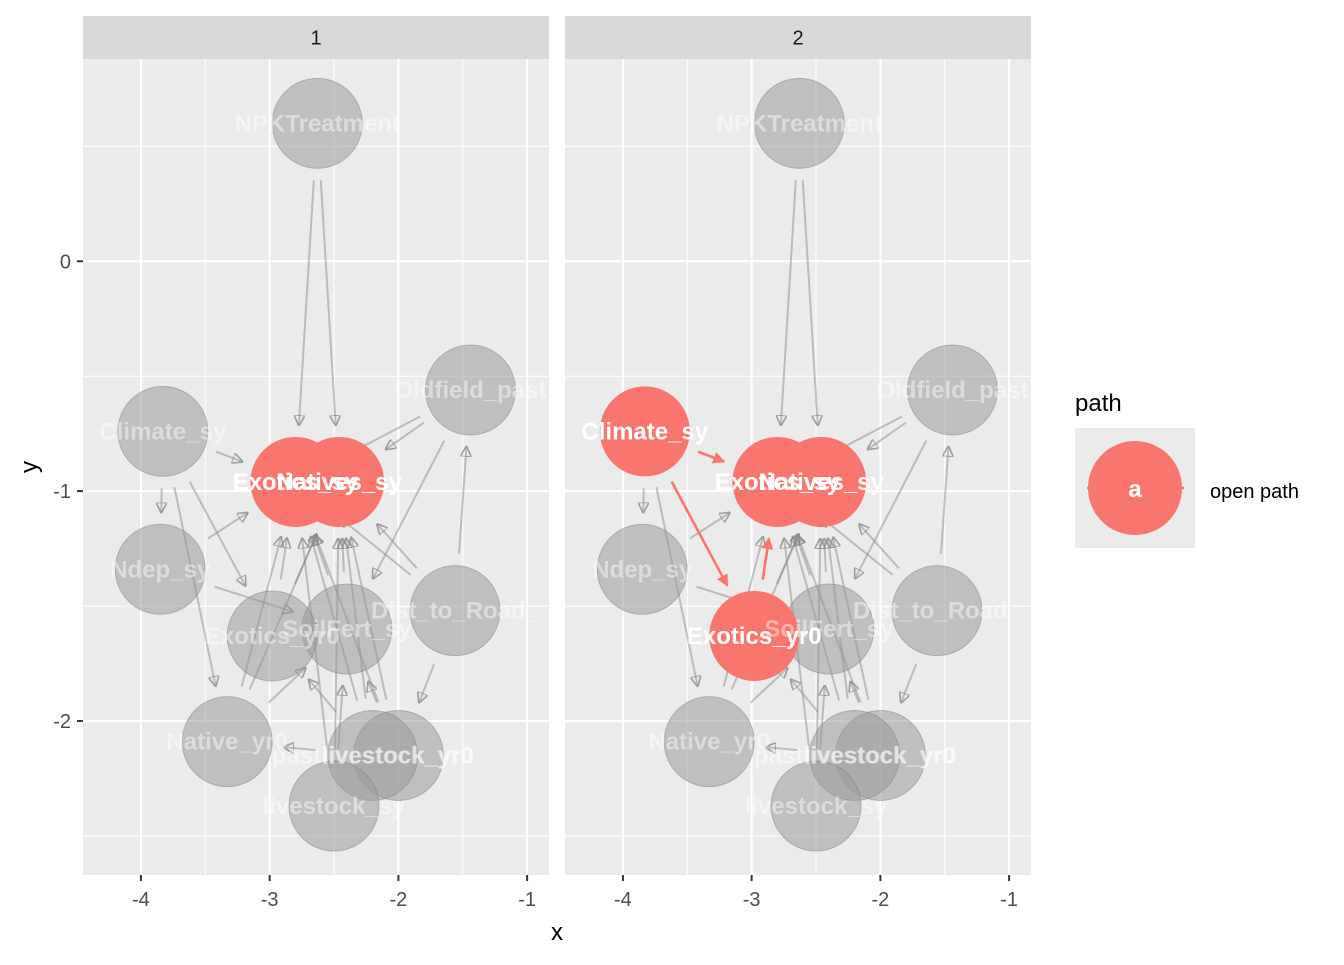  Describe the element at coordinates (65, 262) in the screenshot. I see `y-tick-label: 0` at that location.